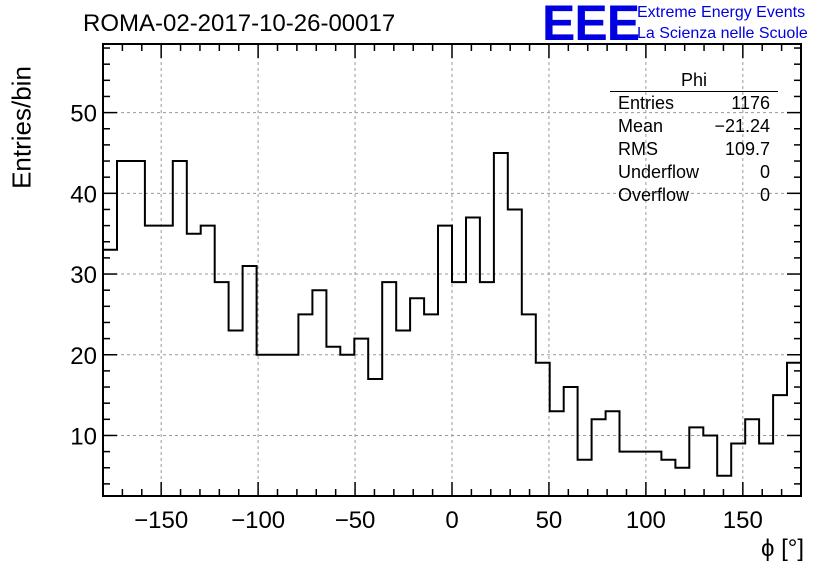 This screenshot has height=572, width=836. Describe the element at coordinates (83, 194) in the screenshot. I see `y-tick-label: 40` at that location.